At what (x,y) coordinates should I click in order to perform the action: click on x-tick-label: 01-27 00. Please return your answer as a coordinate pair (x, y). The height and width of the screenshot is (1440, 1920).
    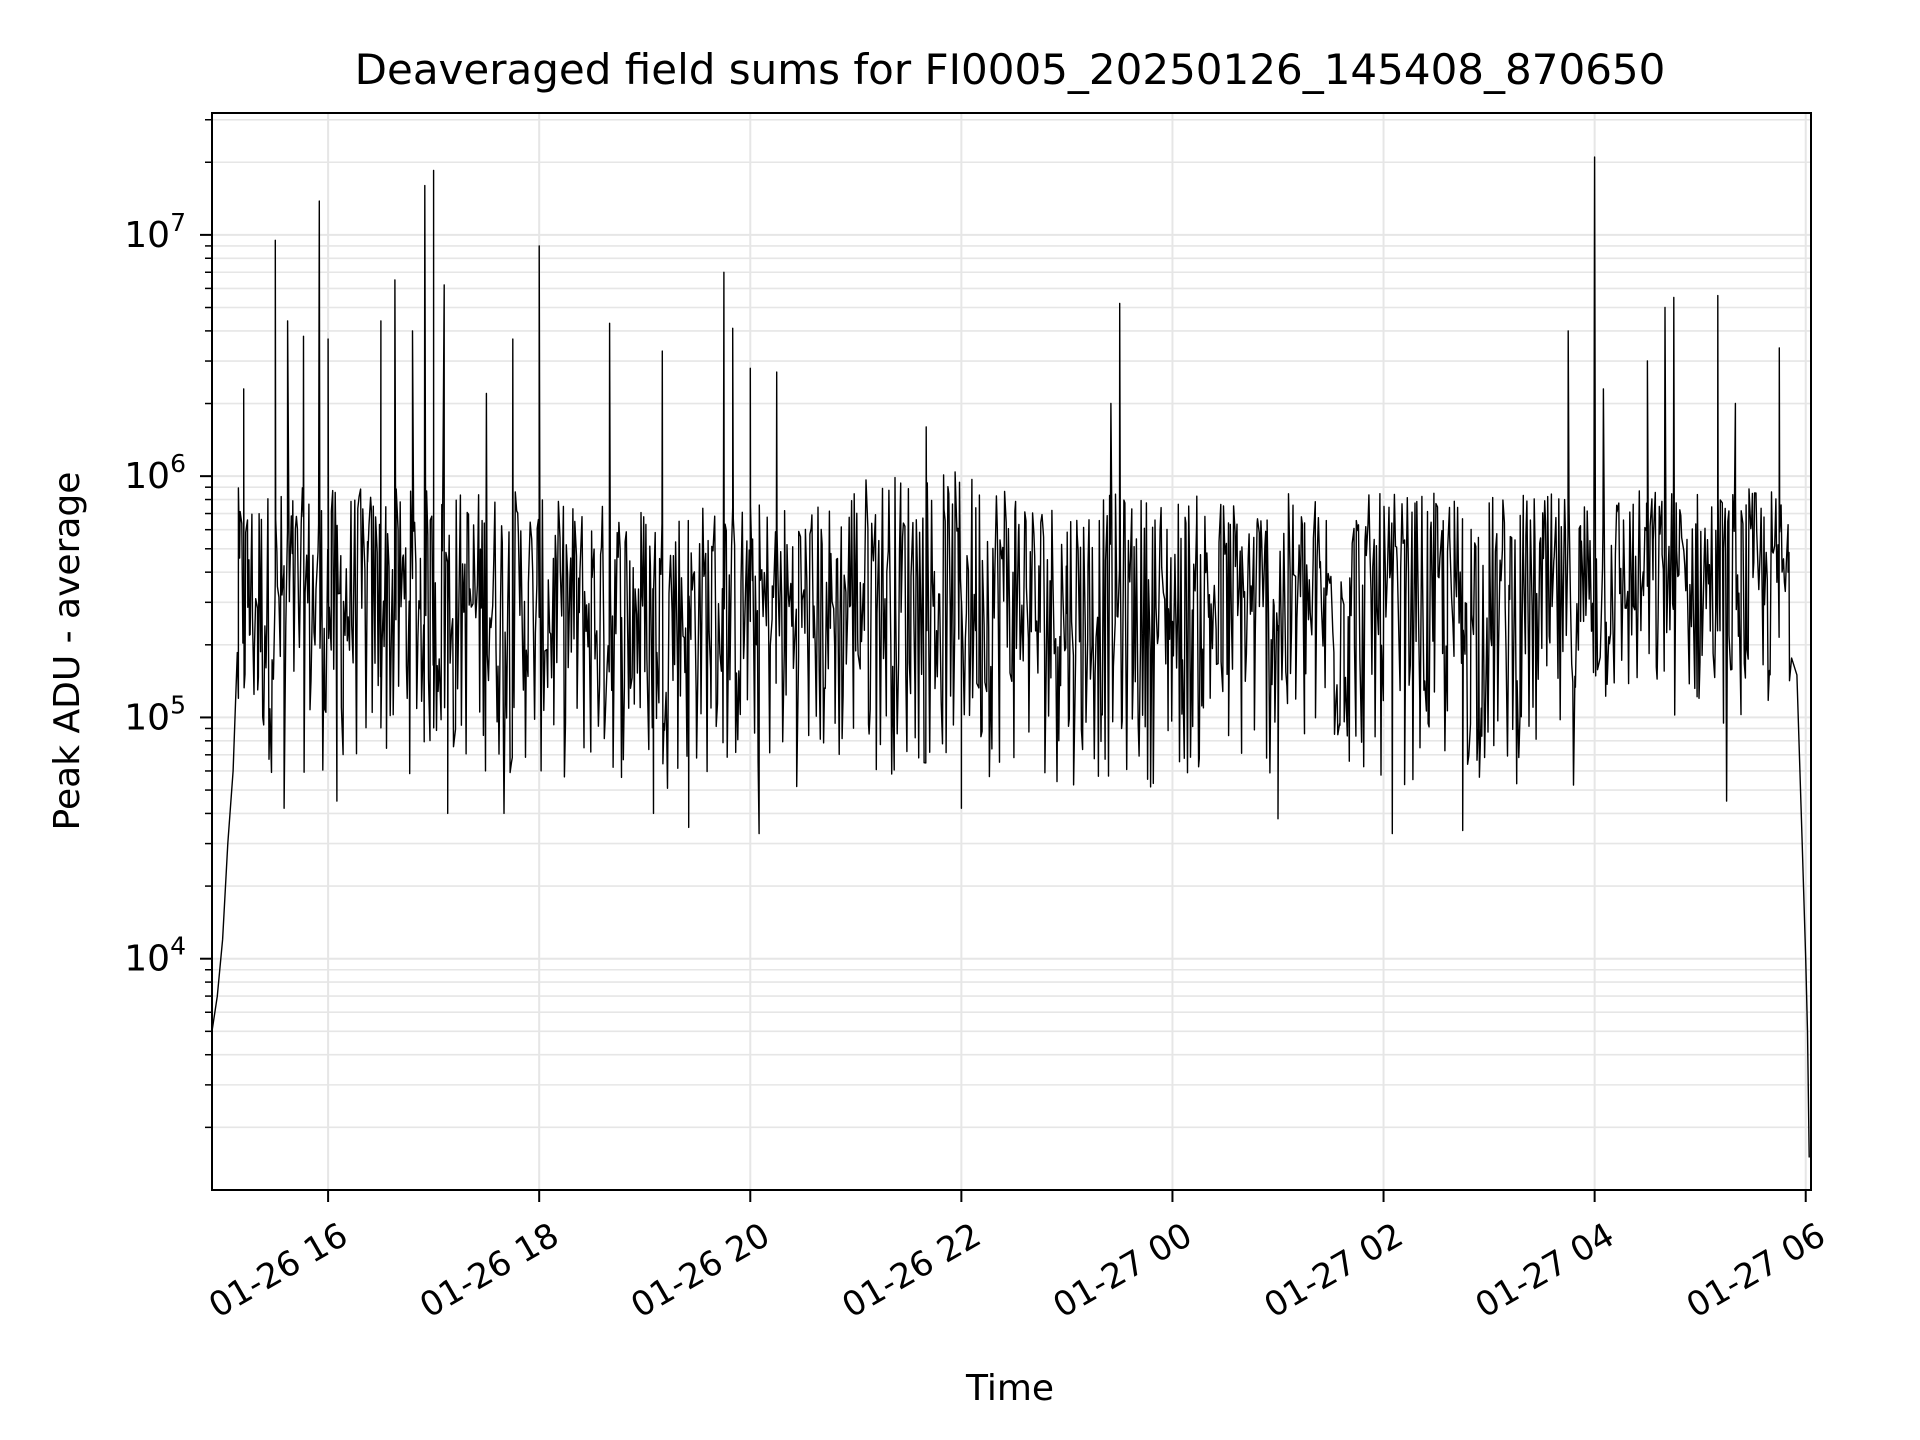
    Looking at the image, I should click on (1123, 1270).